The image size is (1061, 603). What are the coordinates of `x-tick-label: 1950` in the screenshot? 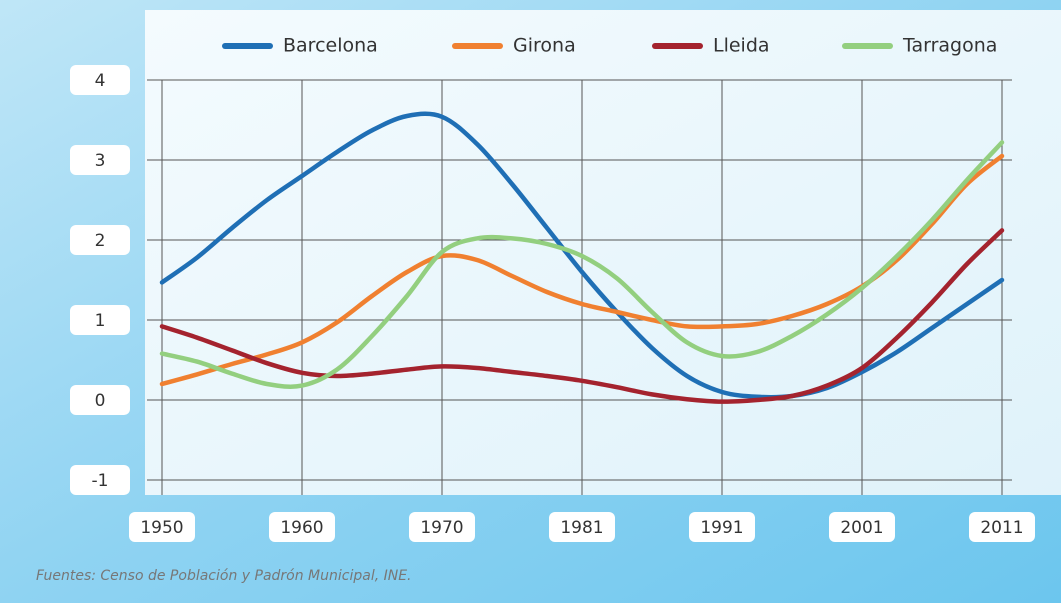 It's located at (161, 528).